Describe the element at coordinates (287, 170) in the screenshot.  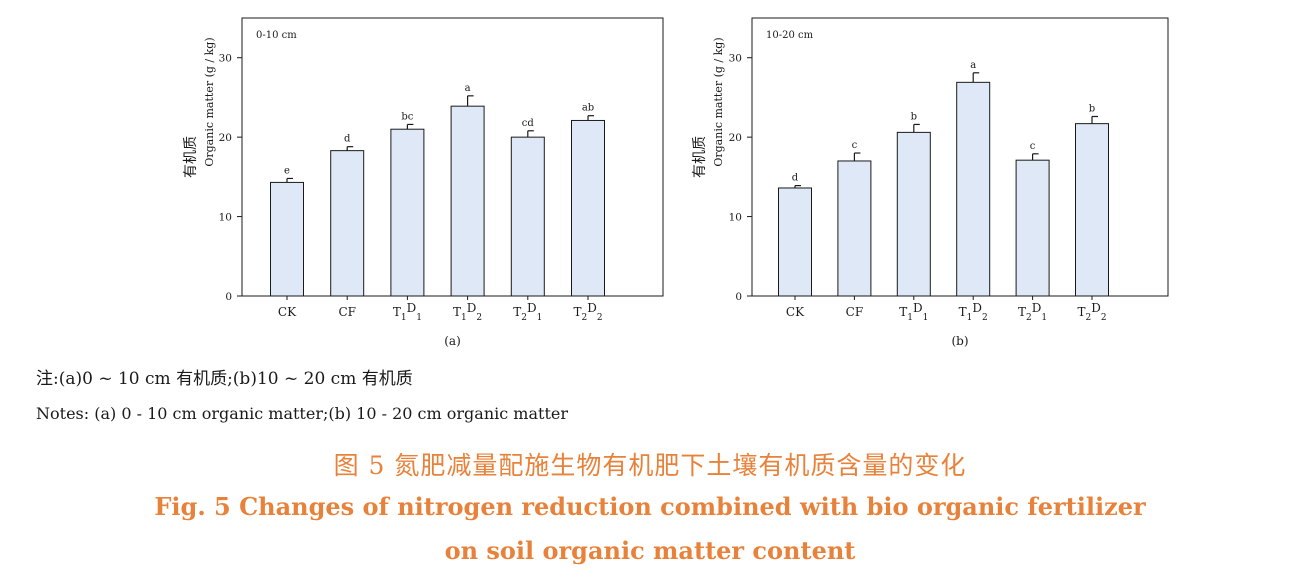
I see `significance-letter: e` at that location.